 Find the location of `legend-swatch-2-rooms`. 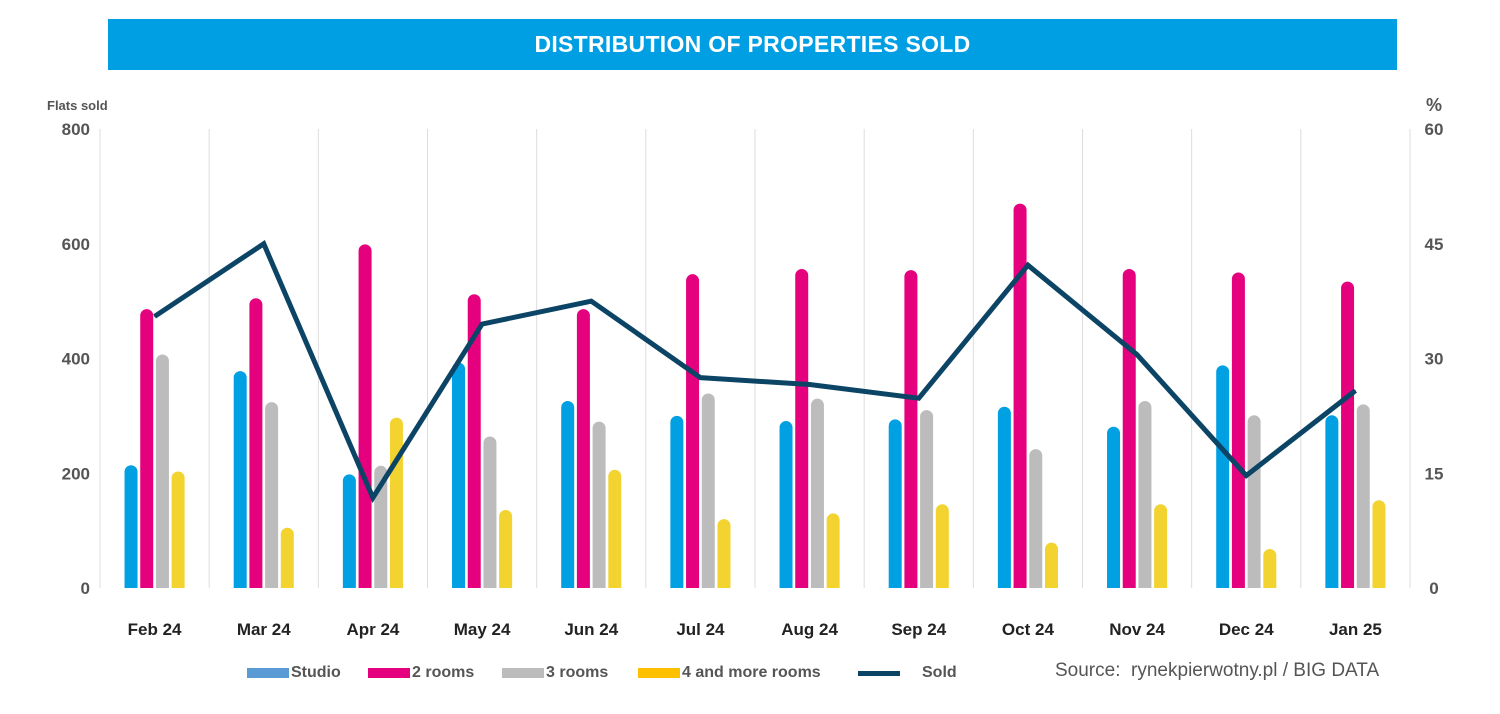

legend-swatch-2-rooms is located at coordinates (389, 673).